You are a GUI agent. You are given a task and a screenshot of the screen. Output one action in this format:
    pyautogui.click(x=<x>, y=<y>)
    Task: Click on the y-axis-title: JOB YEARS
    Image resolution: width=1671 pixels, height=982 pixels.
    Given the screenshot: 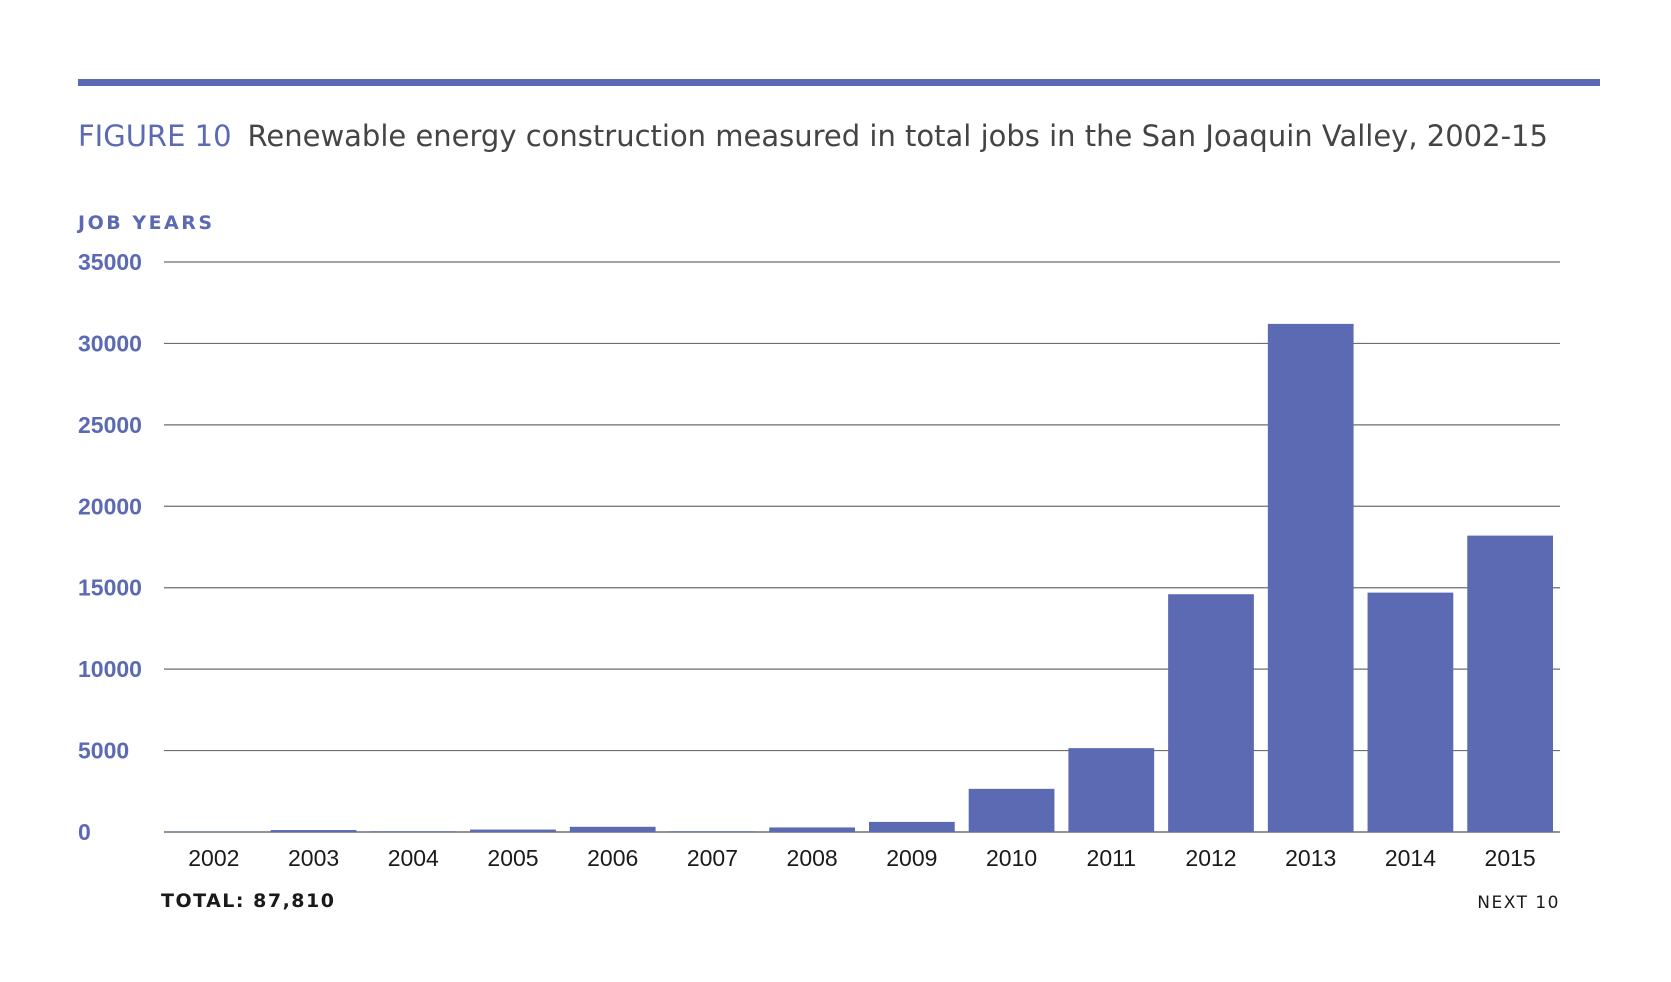 What is the action you would take?
    pyautogui.click(x=145, y=223)
    